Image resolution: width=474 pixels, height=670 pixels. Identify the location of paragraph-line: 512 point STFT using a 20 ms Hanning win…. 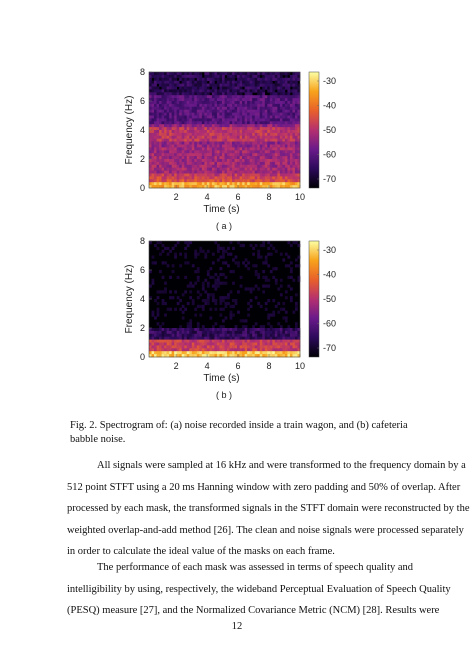
(264, 487).